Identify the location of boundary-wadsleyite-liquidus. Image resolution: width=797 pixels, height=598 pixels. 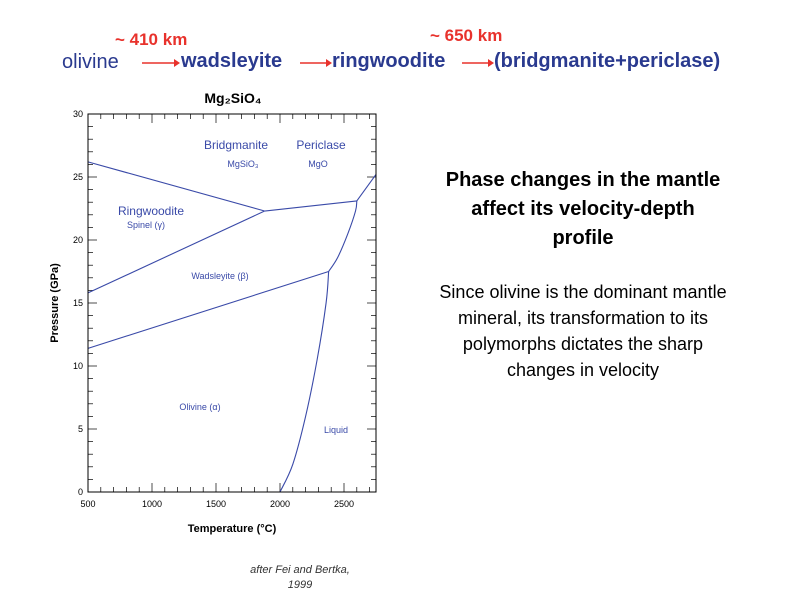
(343, 236).